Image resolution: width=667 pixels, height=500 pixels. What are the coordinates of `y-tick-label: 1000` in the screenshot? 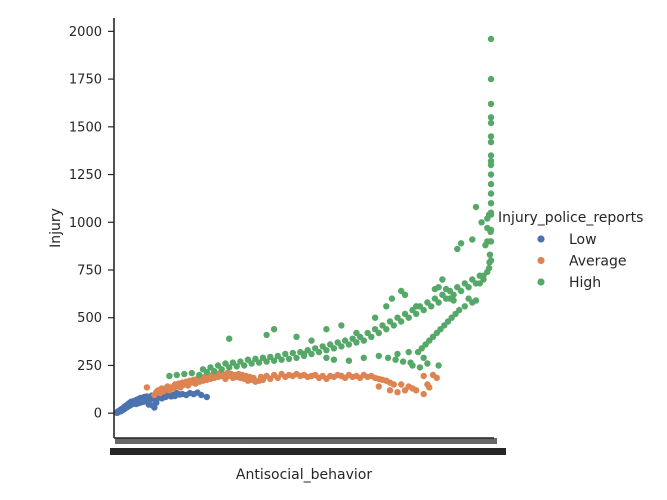 It's located at (85, 223).